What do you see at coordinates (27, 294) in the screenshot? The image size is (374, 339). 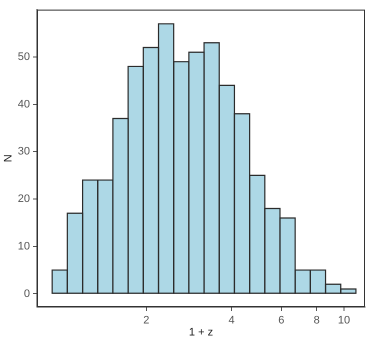 I see `y-tick-label: 0` at bounding box center [27, 294].